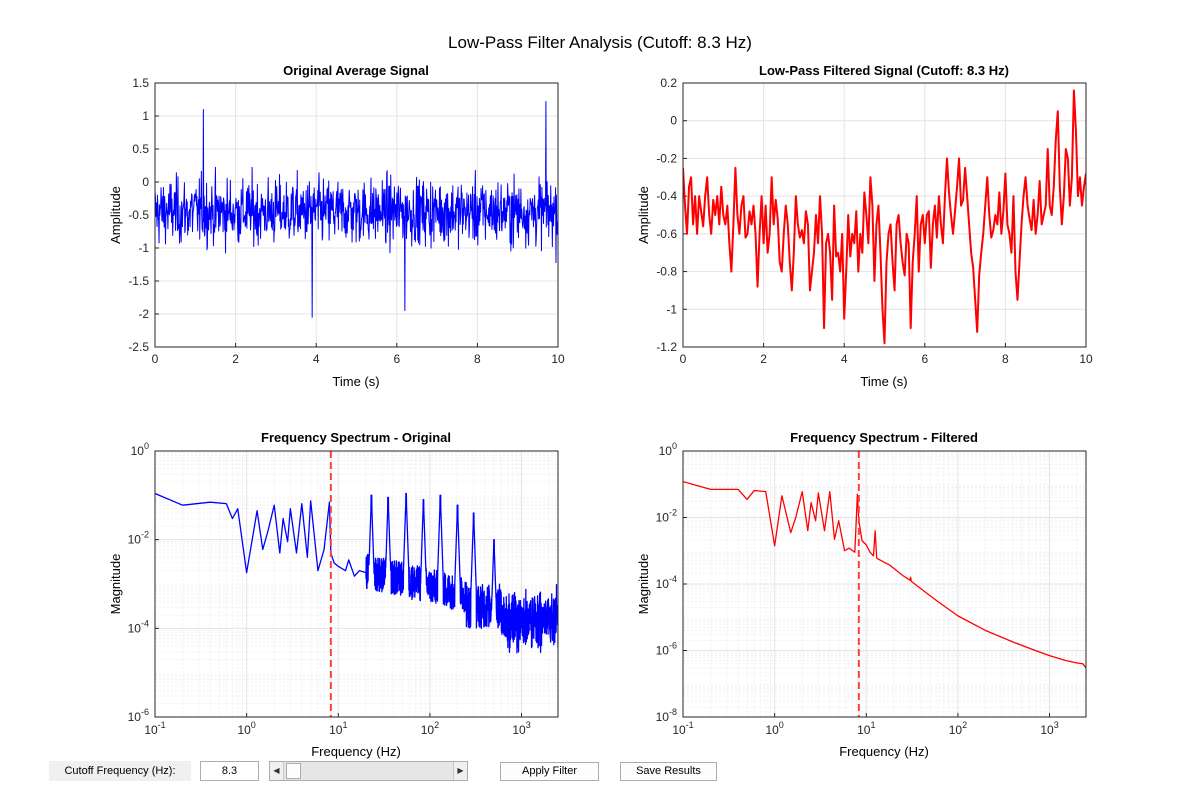 This screenshot has height=800, width=1200. I want to click on y-tick-label: 0.5, so click(140, 149).